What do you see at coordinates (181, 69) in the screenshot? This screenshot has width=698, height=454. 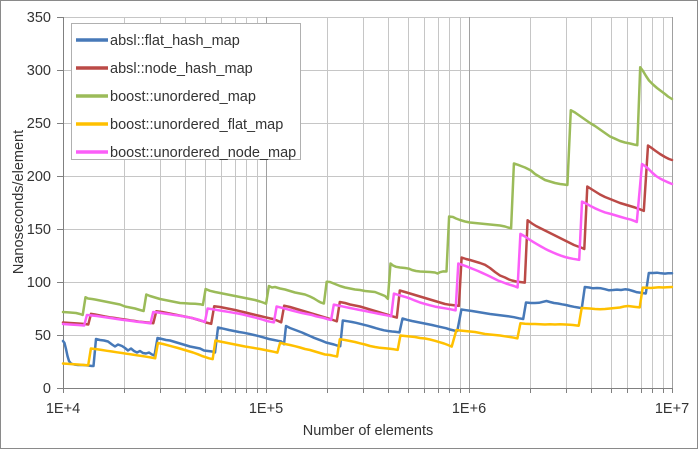 I see `svg-text: absl::node_hash_map` at bounding box center [181, 69].